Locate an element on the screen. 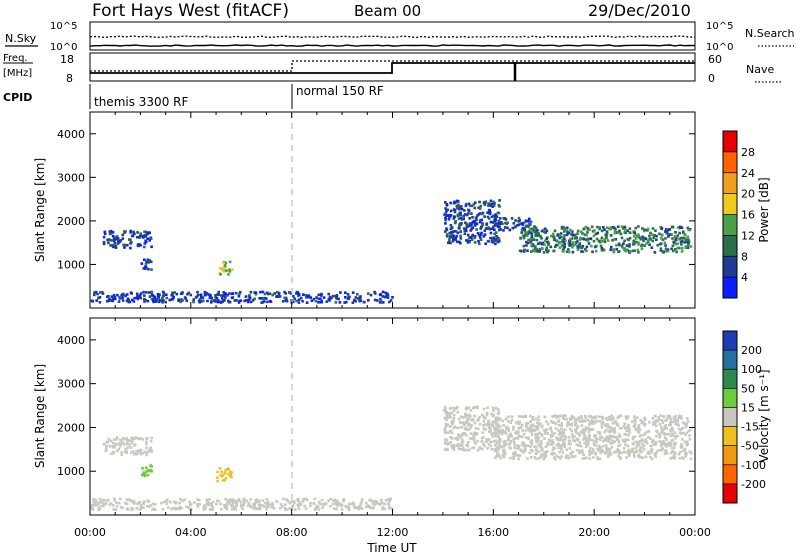 The height and width of the screenshot is (554, 800). noise-panel-frame is located at coordinates (392, 36).